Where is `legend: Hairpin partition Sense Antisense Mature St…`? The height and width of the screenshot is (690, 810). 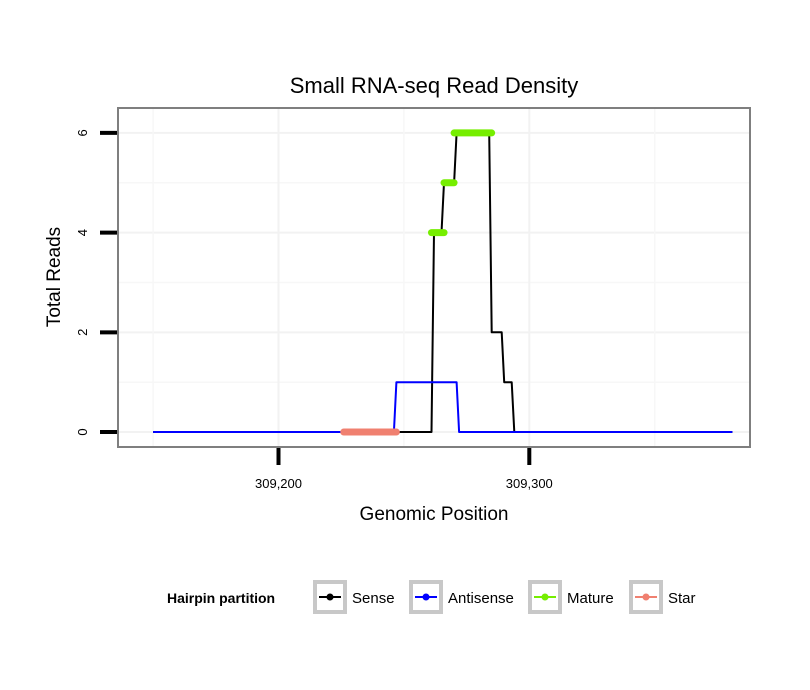
legend: Hairpin partition Sense Antisense Mature St… is located at coordinates (431, 597).